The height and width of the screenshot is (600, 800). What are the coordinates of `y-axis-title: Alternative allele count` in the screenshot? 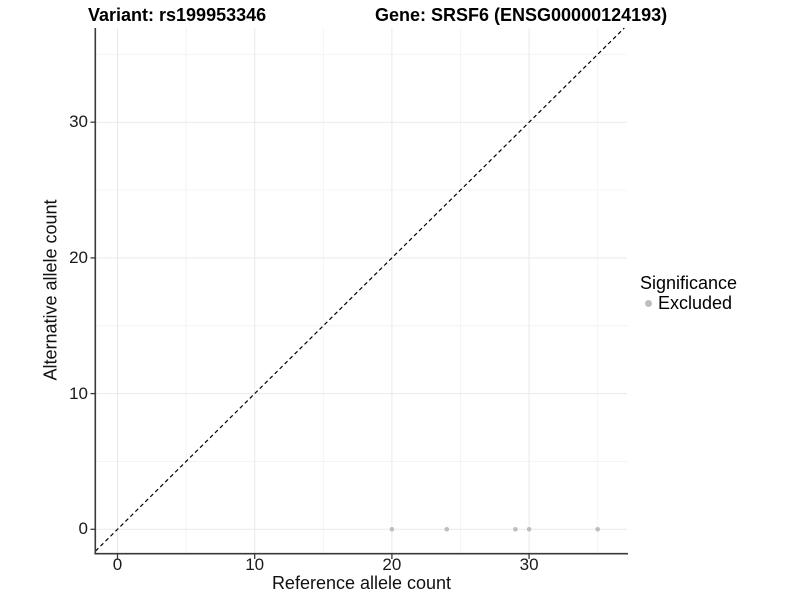 It's located at (50, 290).